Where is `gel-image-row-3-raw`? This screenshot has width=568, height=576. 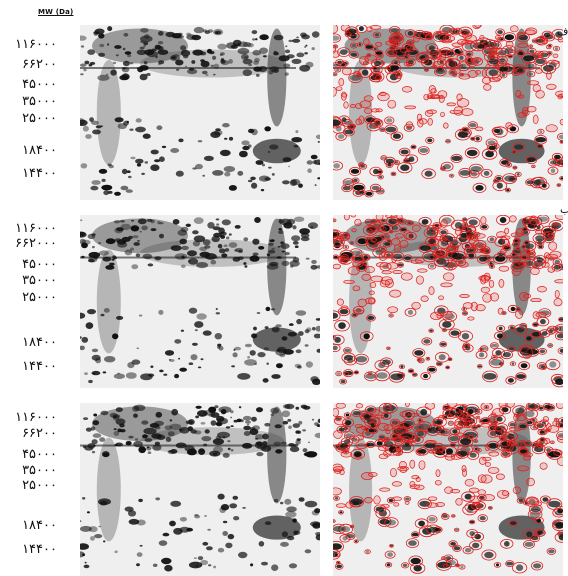
gel-image-row-3-raw is located at coordinates (200, 489).